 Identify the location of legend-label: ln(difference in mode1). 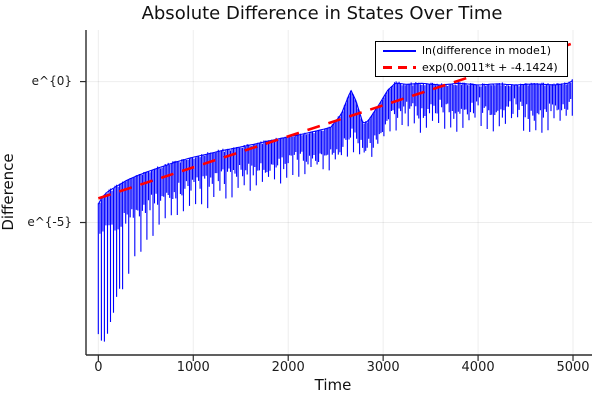
(487, 51).